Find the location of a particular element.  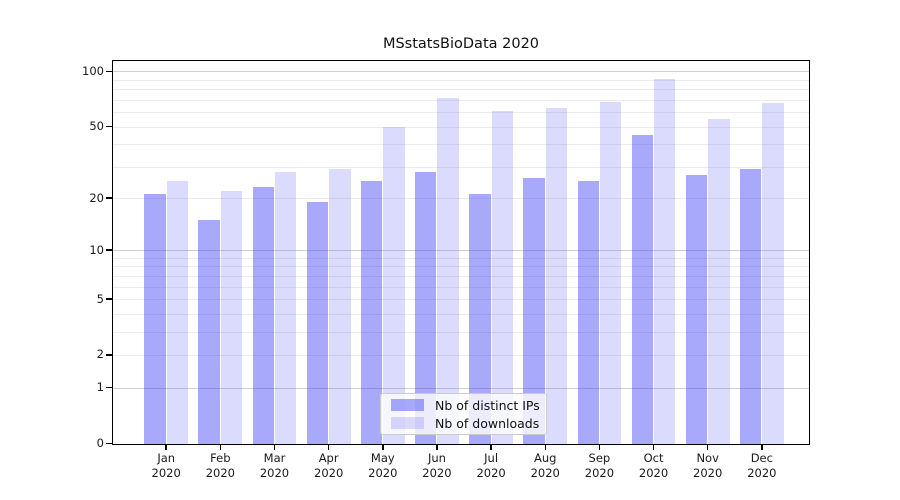

x-tick-label: Feb 2020 is located at coordinates (220, 466).